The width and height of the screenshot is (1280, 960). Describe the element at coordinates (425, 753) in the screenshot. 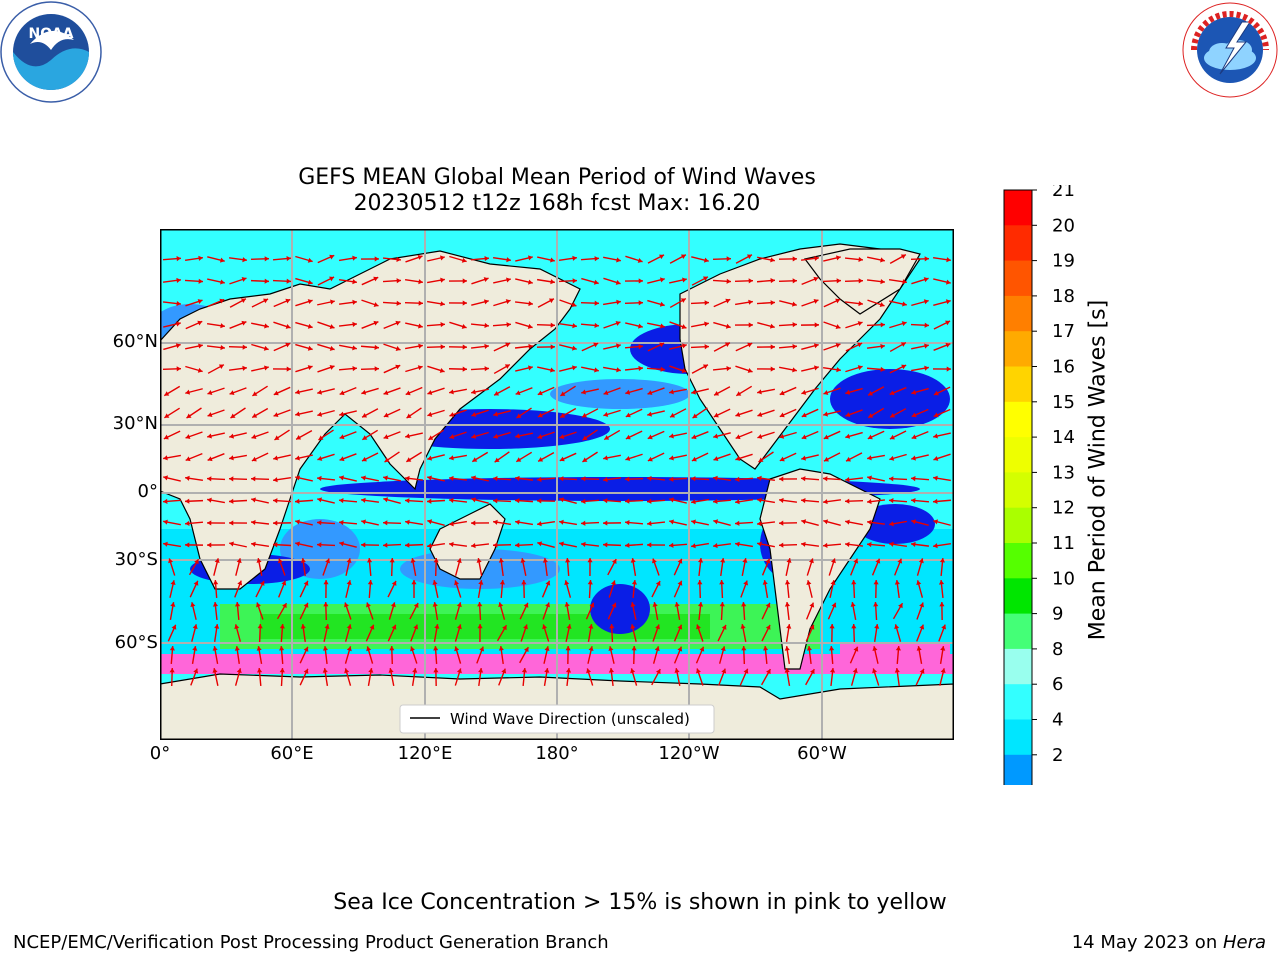

I see `lon-tick: 120°E` at that location.